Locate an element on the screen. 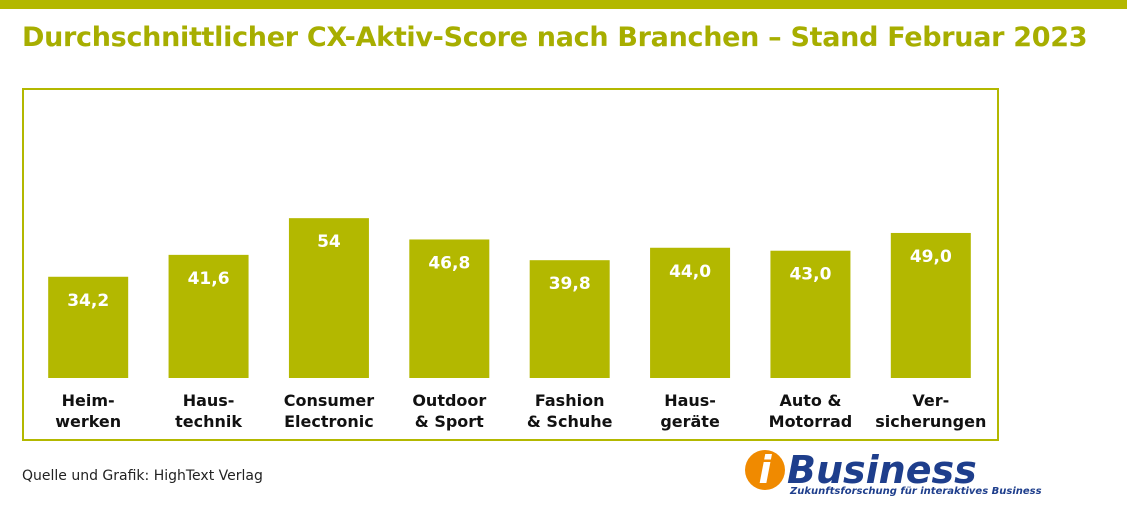 Image resolution: width=1127 pixels, height=512 pixels. x-tick-label: Outdoor & Sport is located at coordinates (449, 411).